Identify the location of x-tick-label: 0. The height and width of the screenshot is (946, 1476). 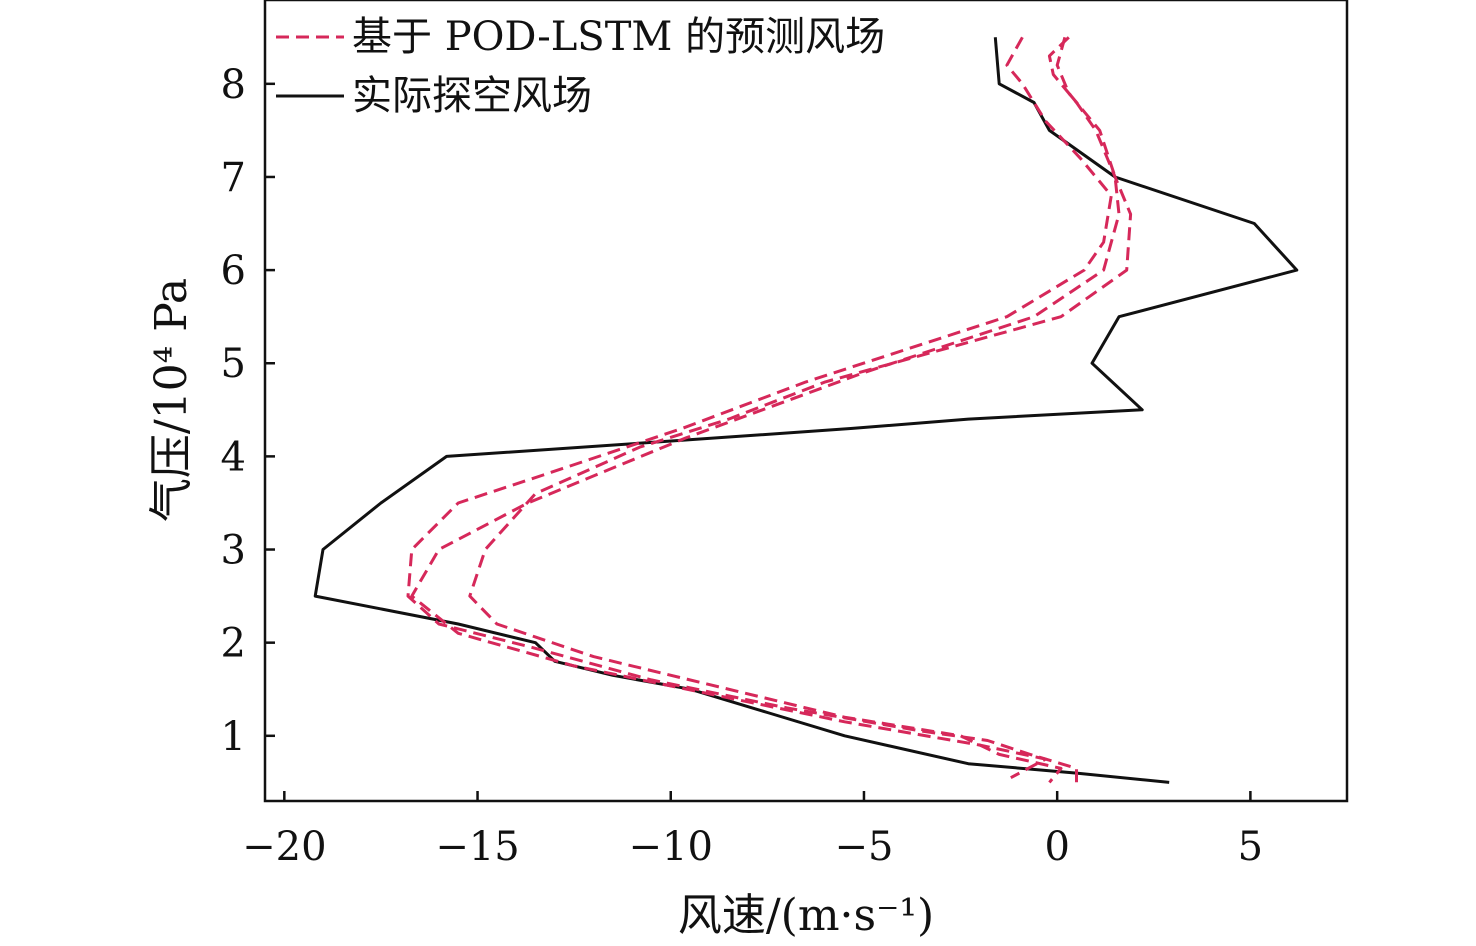
(1056, 847).